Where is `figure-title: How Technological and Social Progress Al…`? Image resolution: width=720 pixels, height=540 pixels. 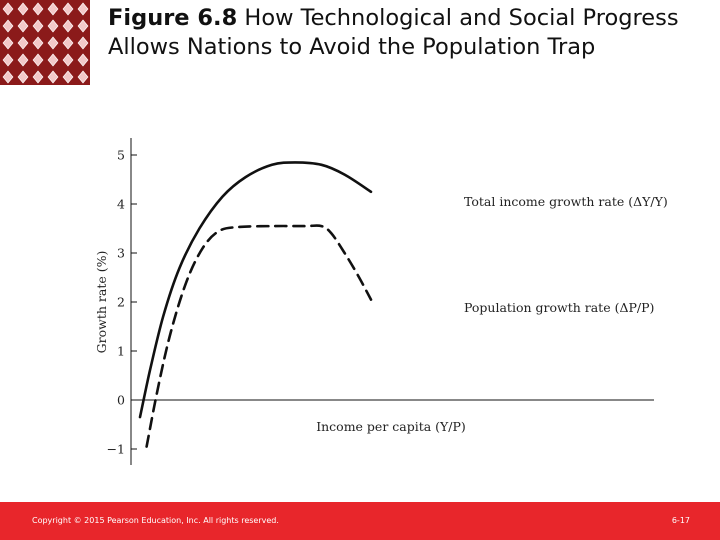 figure-title: How Technological and Social Progress Al… is located at coordinates (393, 32).